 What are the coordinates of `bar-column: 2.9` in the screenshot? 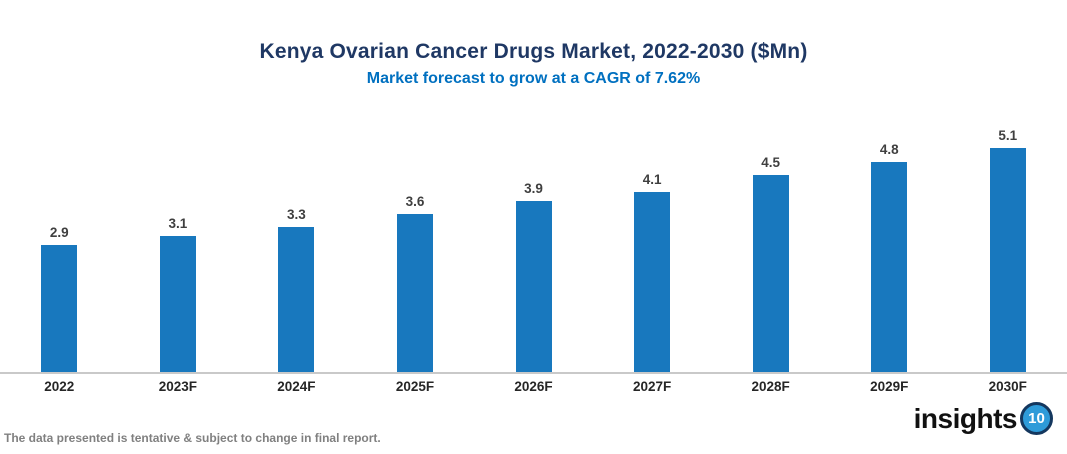 It's located at (59, 298).